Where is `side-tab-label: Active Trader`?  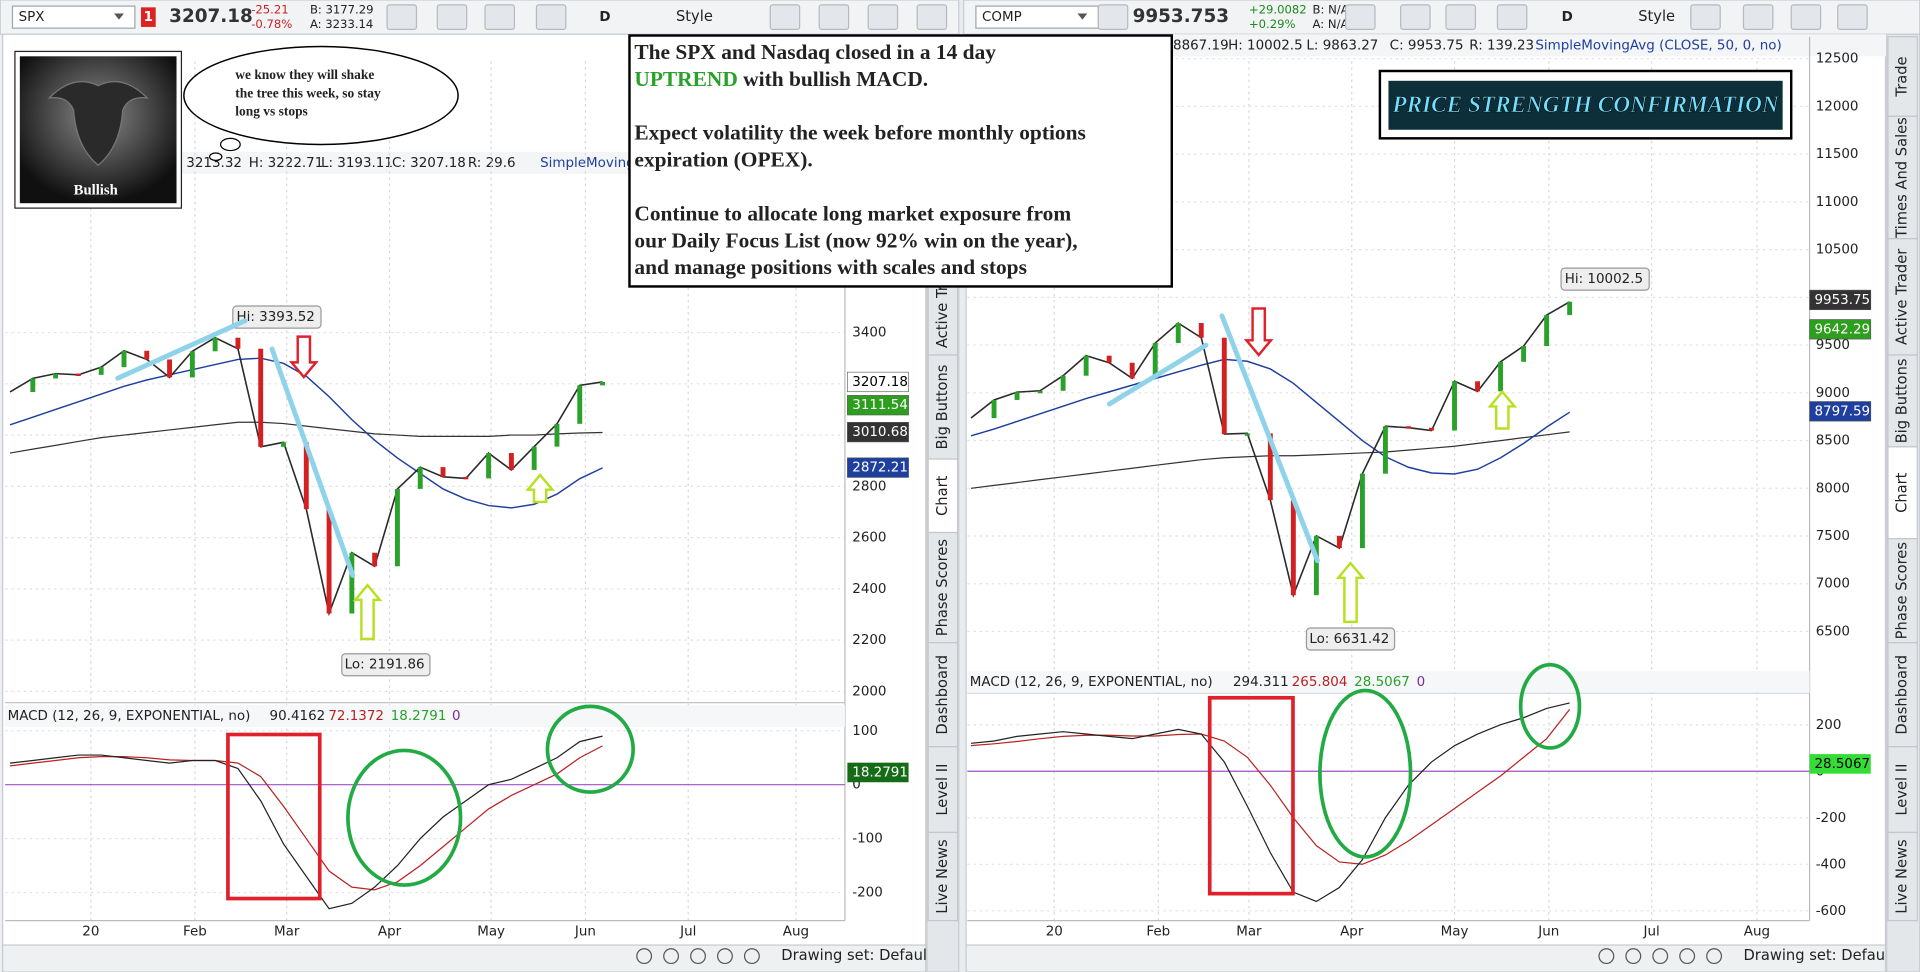 side-tab-label: Active Trader is located at coordinates (1902, 296).